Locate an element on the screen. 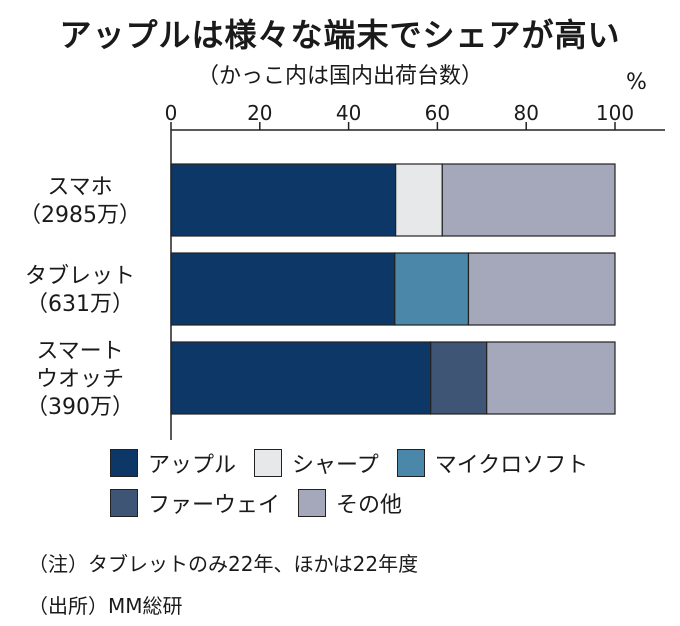 Image resolution: width=680 pixels, height=626 pixels. source-note: （出所）MM総研 is located at coordinates (105, 606).